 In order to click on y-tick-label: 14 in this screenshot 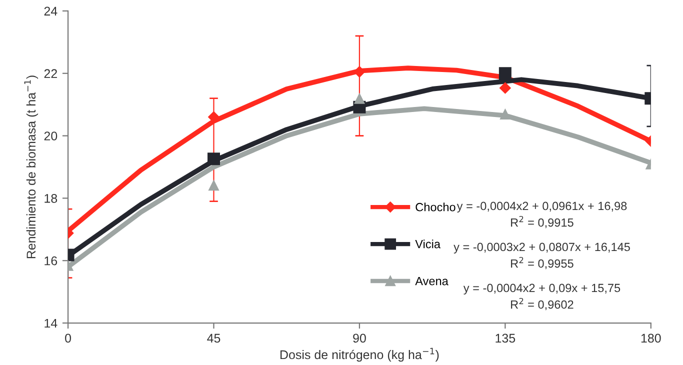, I will do `click(51, 323)`.